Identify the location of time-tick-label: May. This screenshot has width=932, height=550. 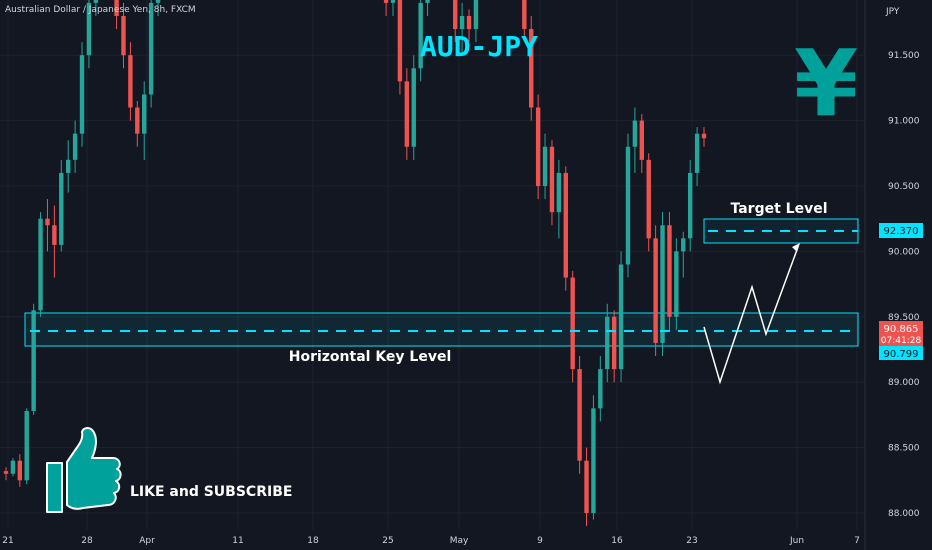
(459, 541).